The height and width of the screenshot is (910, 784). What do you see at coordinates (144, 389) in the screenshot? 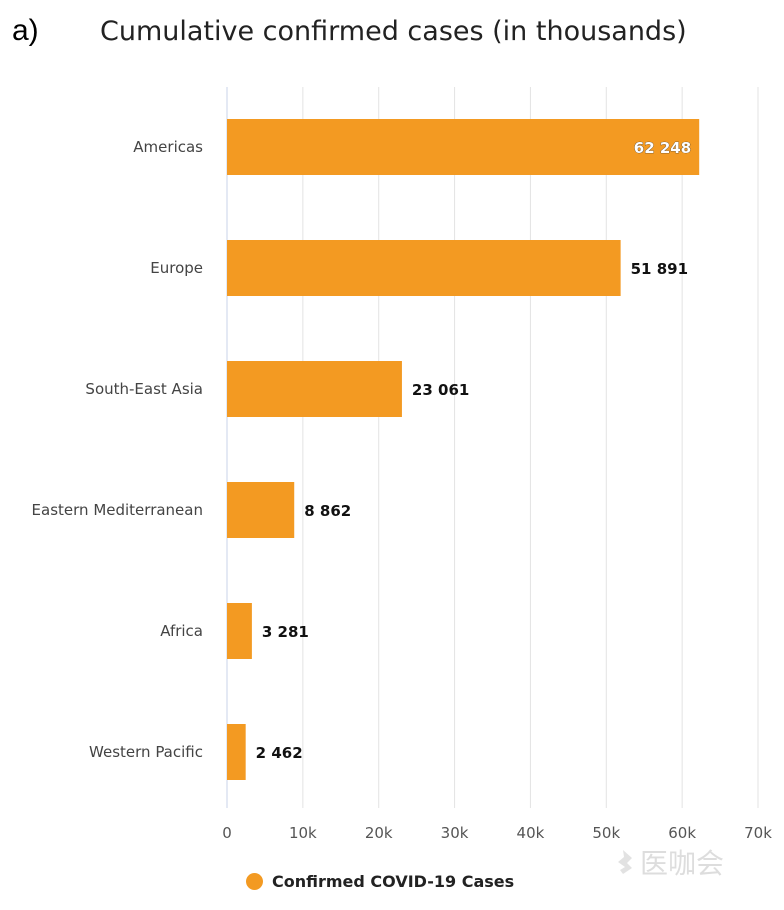
I see `category-label: South-East Asia` at bounding box center [144, 389].